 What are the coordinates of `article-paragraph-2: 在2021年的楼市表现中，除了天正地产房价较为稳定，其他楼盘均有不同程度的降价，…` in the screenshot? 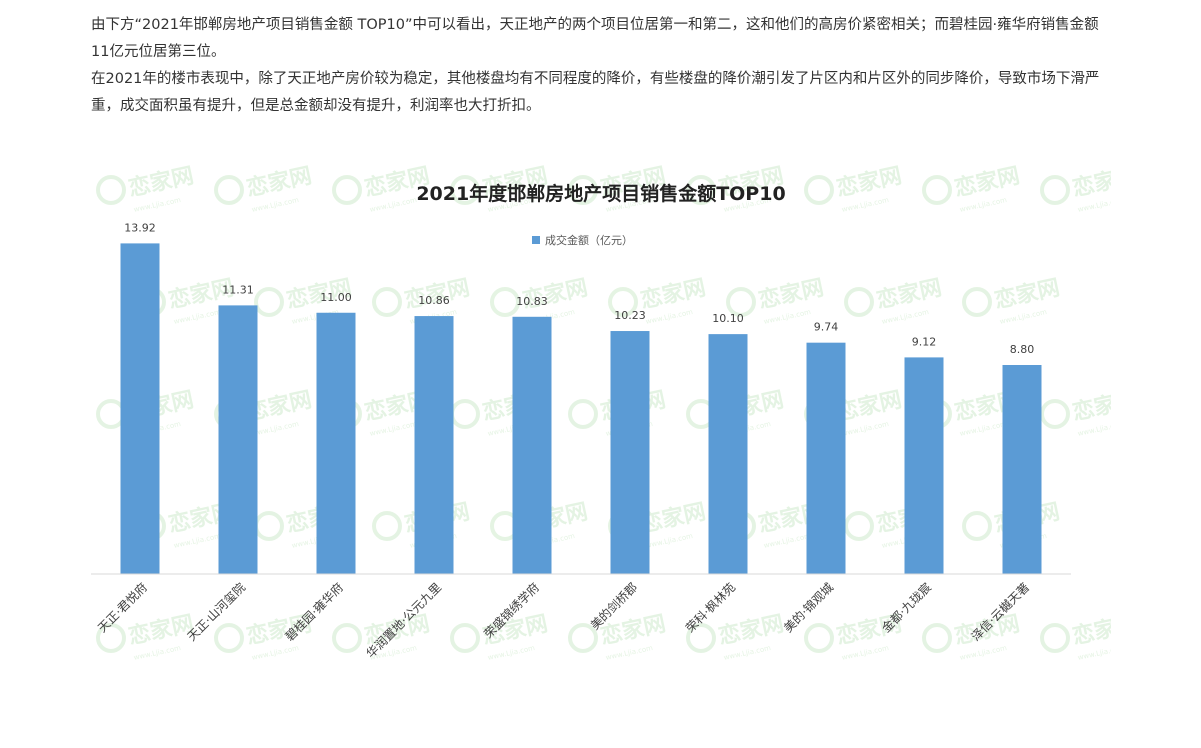 It's located at (595, 92).